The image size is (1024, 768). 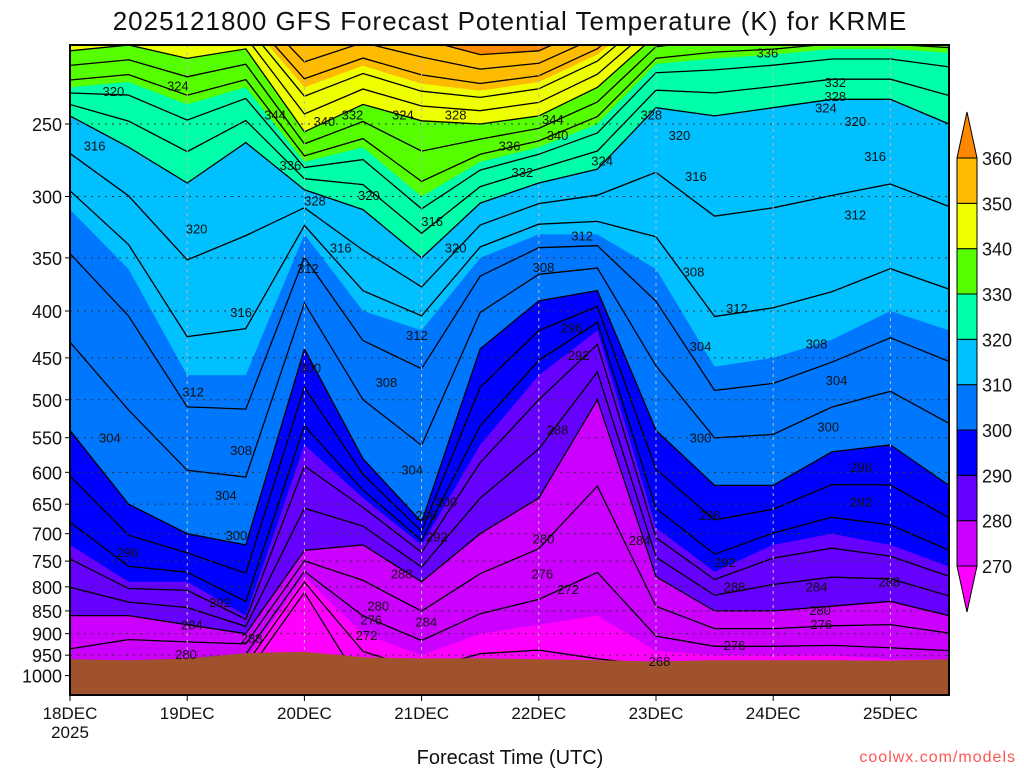 I want to click on x-tick-label: 19DEC, so click(x=187, y=713).